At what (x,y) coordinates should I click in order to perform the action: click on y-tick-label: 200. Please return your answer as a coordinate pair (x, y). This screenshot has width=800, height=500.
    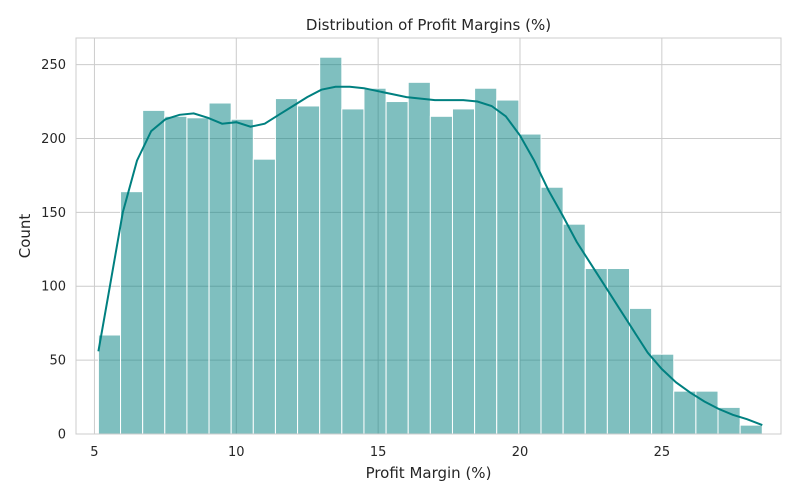
    Looking at the image, I should click on (53, 139).